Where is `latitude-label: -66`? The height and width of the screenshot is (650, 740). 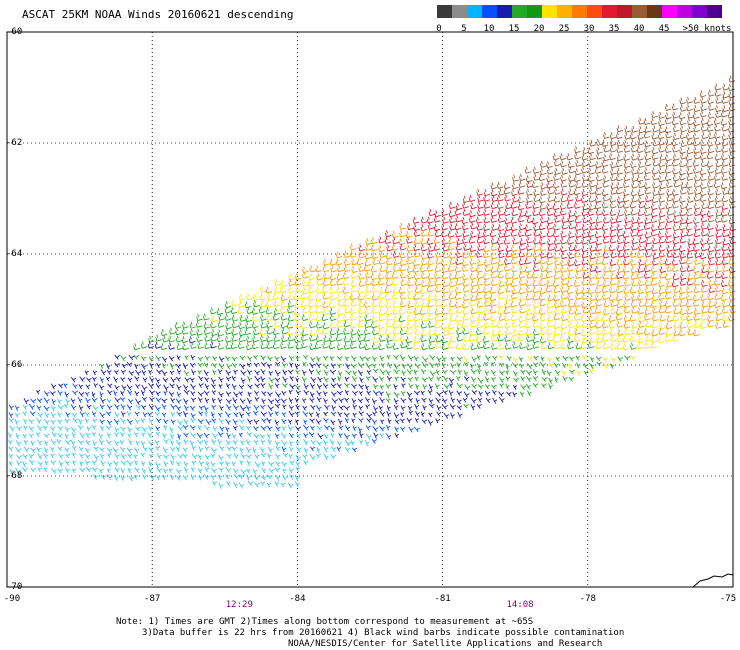 latitude-label: -66 is located at coordinates (14, 365).